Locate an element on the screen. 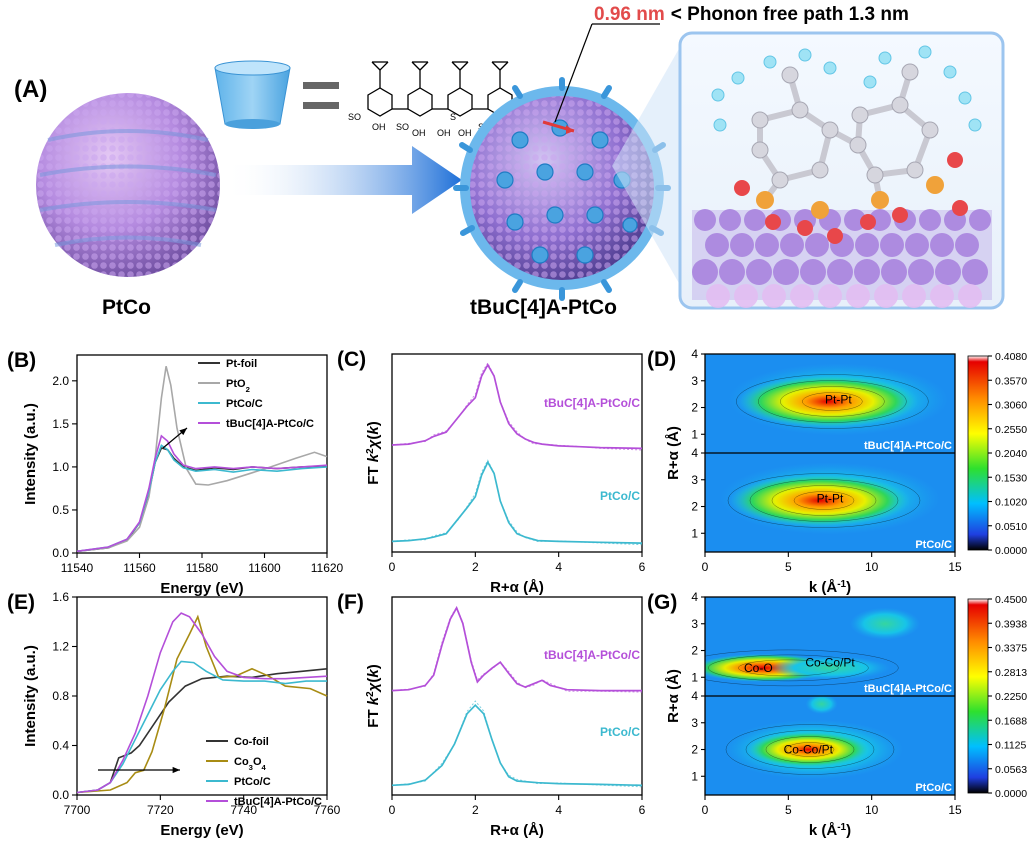  y-tick-label: 0.4 is located at coordinates (60, 746).